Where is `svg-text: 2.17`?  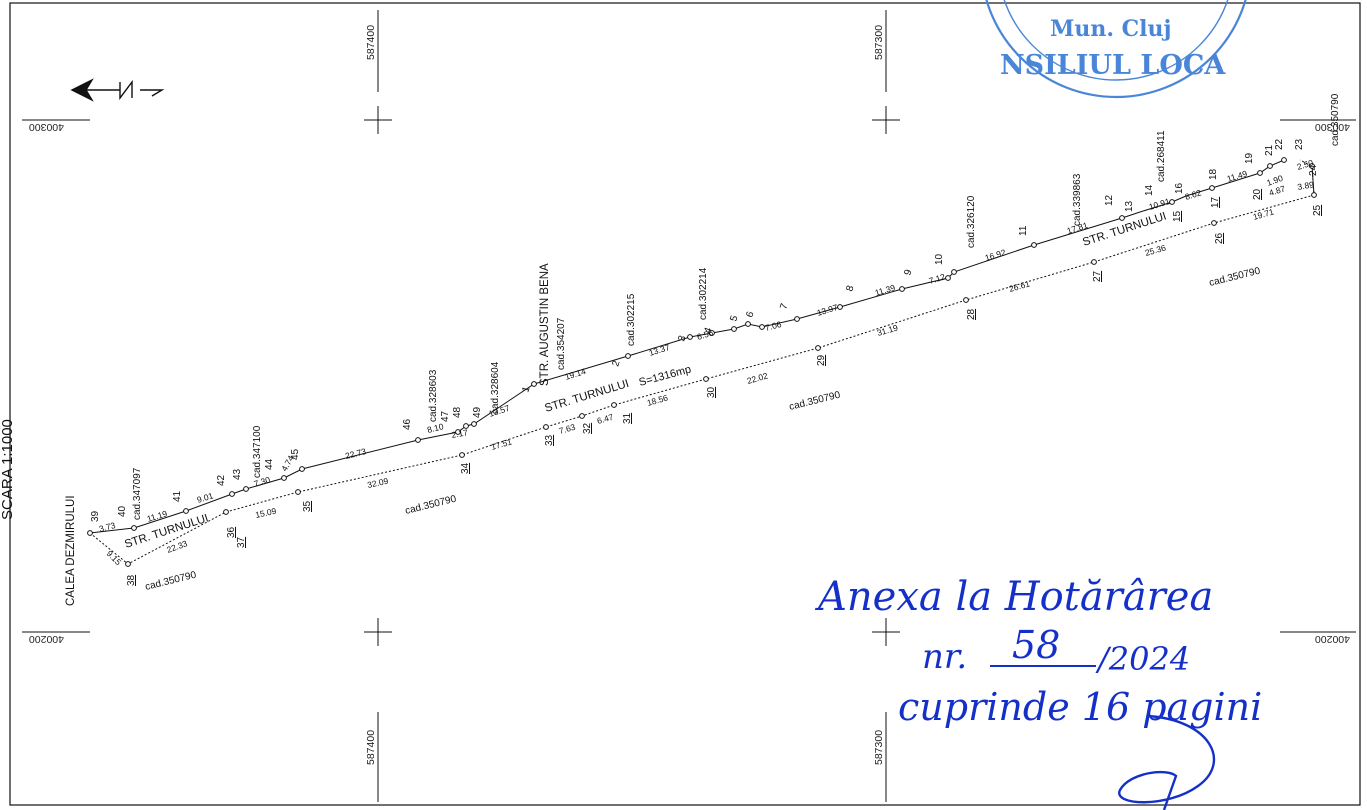 svg-text: 2.17 is located at coordinates (460, 433).